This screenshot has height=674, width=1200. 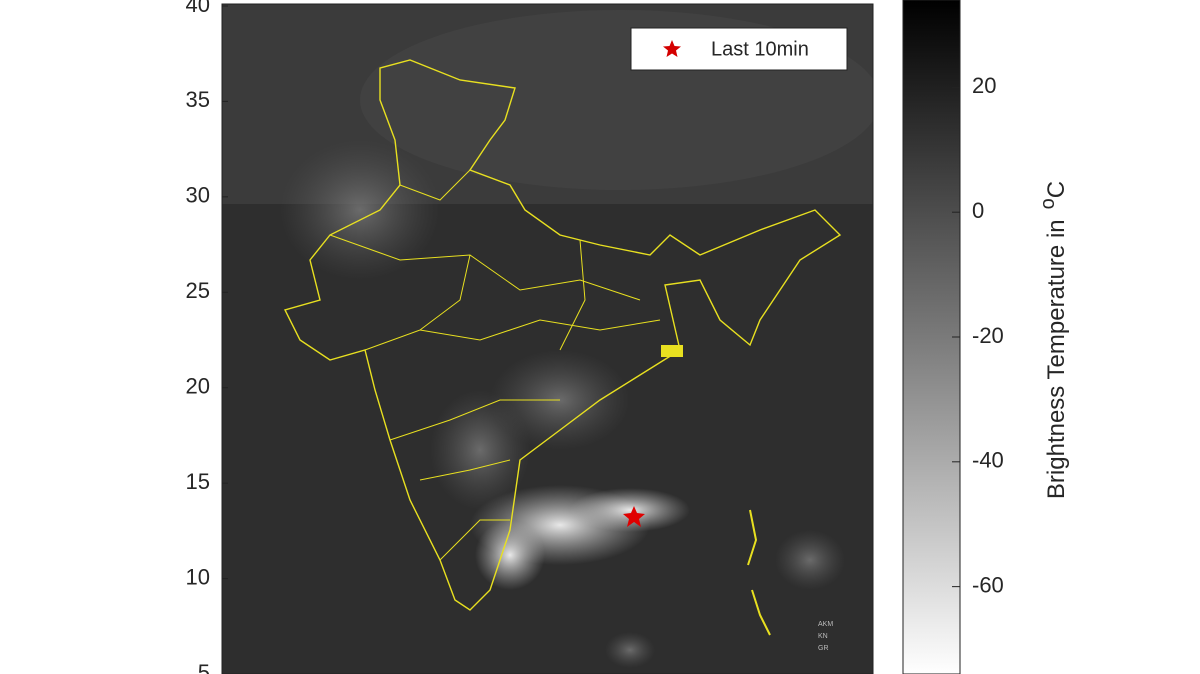 What do you see at coordinates (988, 460) in the screenshot?
I see `colorbar-tick-label: -40` at bounding box center [988, 460].